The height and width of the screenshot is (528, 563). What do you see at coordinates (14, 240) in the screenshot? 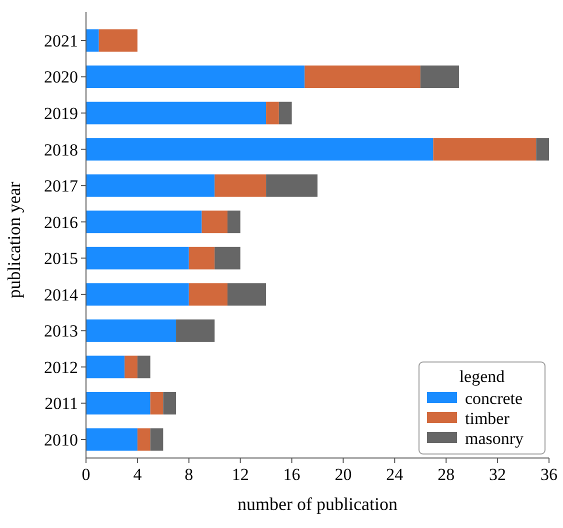
I see `y-axis-title: publication year` at bounding box center [14, 240].